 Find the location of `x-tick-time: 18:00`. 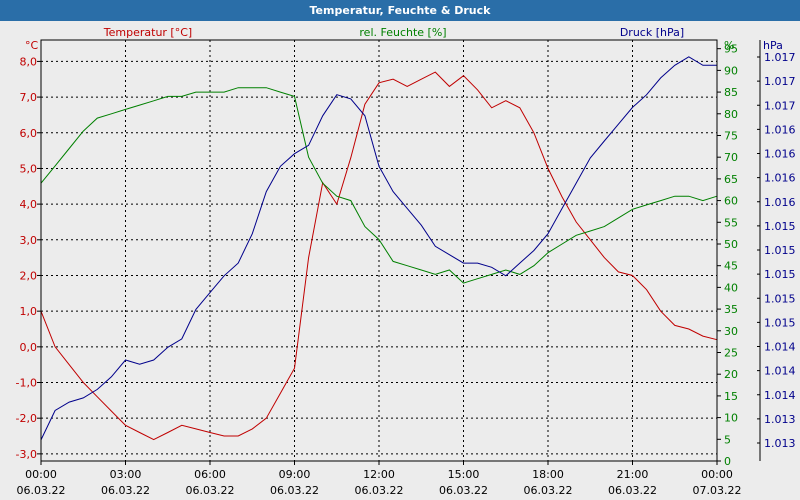

x-tick-time: 18:00 is located at coordinates (548, 474).